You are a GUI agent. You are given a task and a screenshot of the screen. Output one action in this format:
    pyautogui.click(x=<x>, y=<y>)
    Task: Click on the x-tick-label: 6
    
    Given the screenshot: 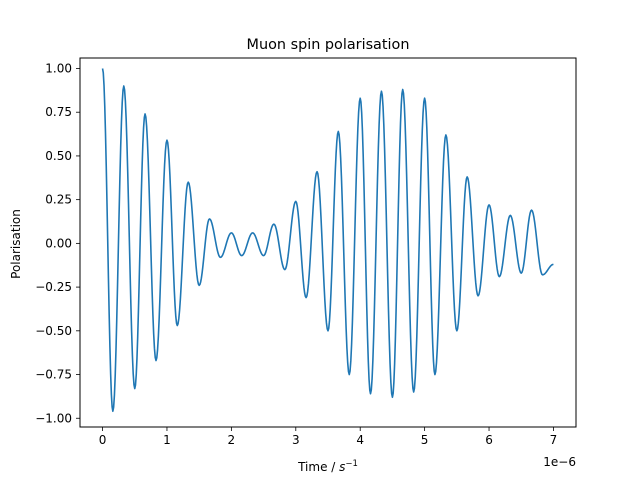 What is the action you would take?
    pyautogui.click(x=489, y=440)
    